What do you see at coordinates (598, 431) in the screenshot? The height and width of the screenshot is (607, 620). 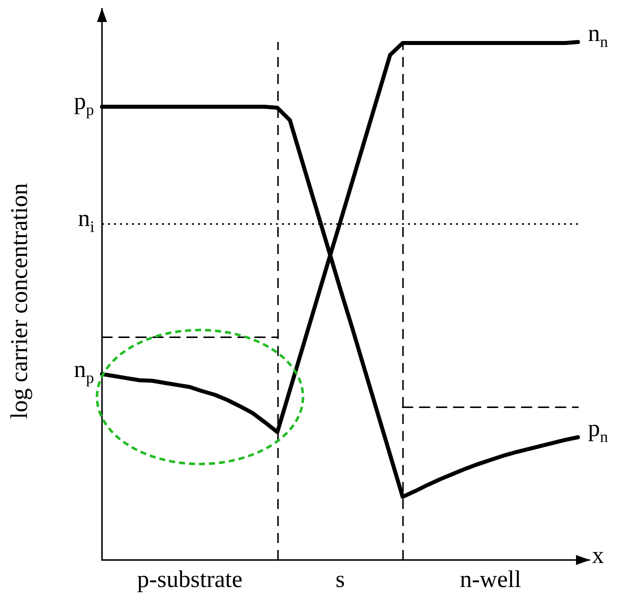 I see `series-label: p$_{n}$` at bounding box center [598, 431].